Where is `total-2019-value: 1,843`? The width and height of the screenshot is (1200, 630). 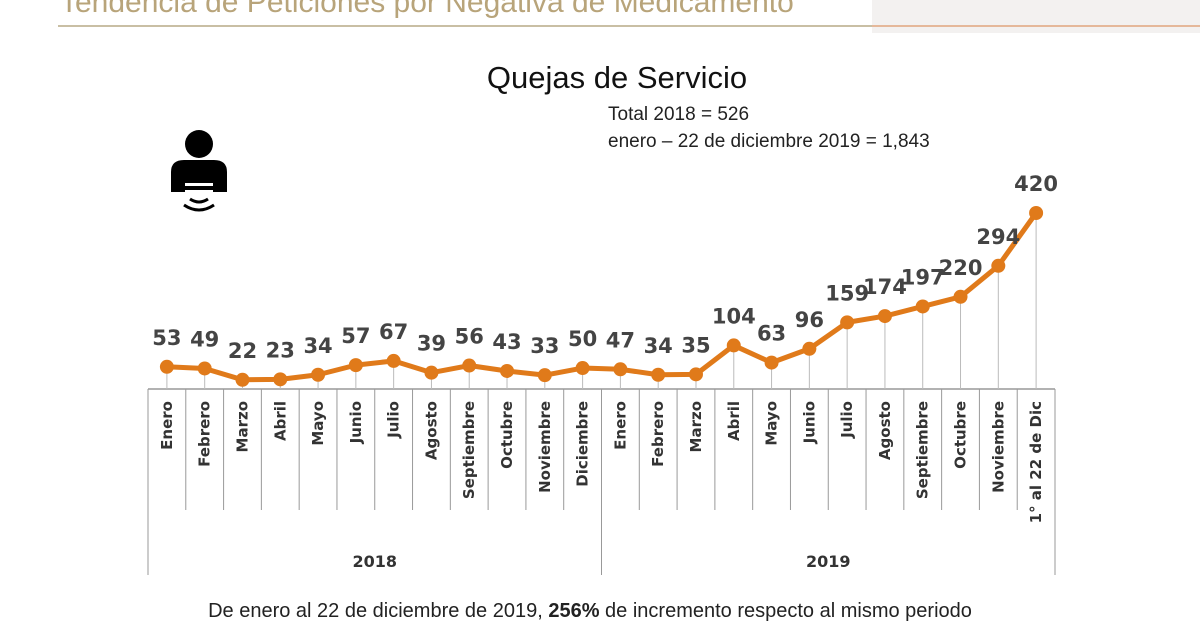 total-2019-value: 1,843 is located at coordinates (906, 141).